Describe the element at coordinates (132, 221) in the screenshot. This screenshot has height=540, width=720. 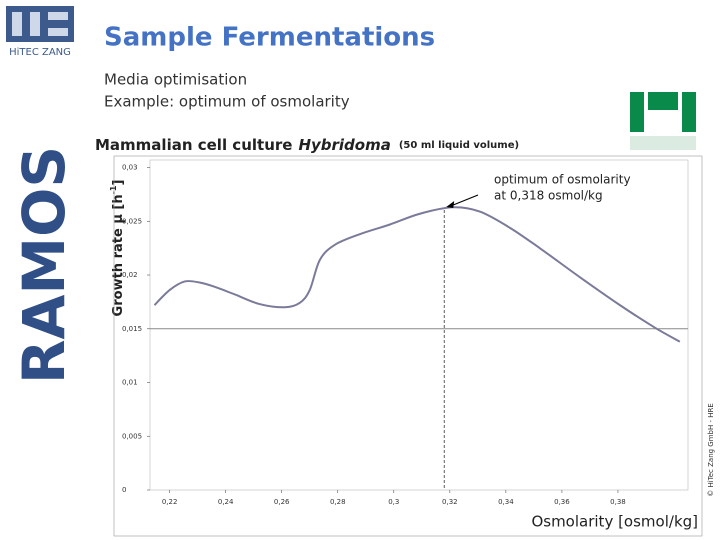
I see `y-tick-label: 0,025` at that location.